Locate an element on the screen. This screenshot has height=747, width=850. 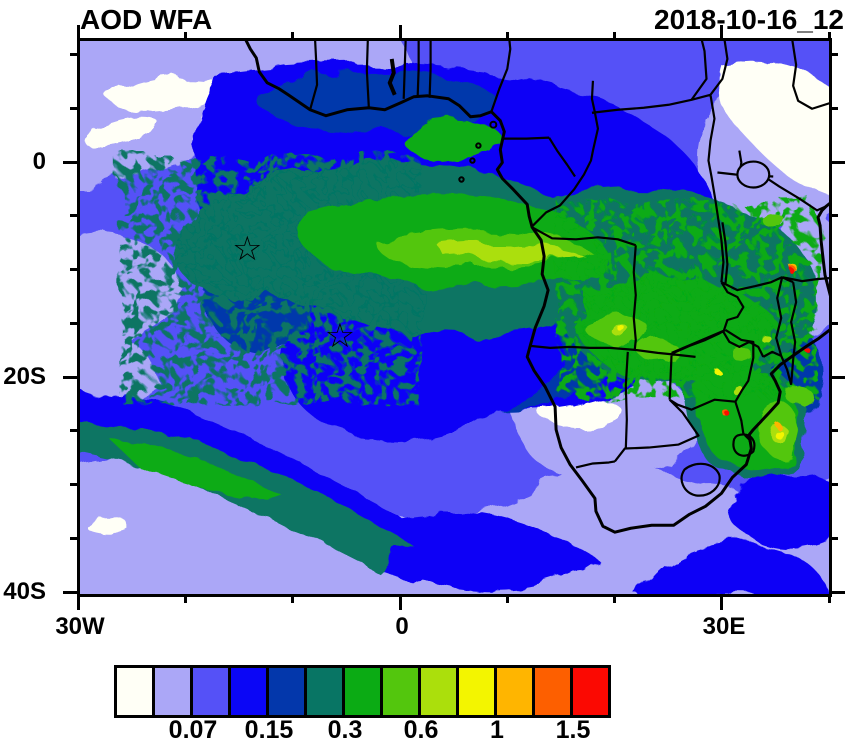
lakes-and-islands is located at coordinates (579, 123).